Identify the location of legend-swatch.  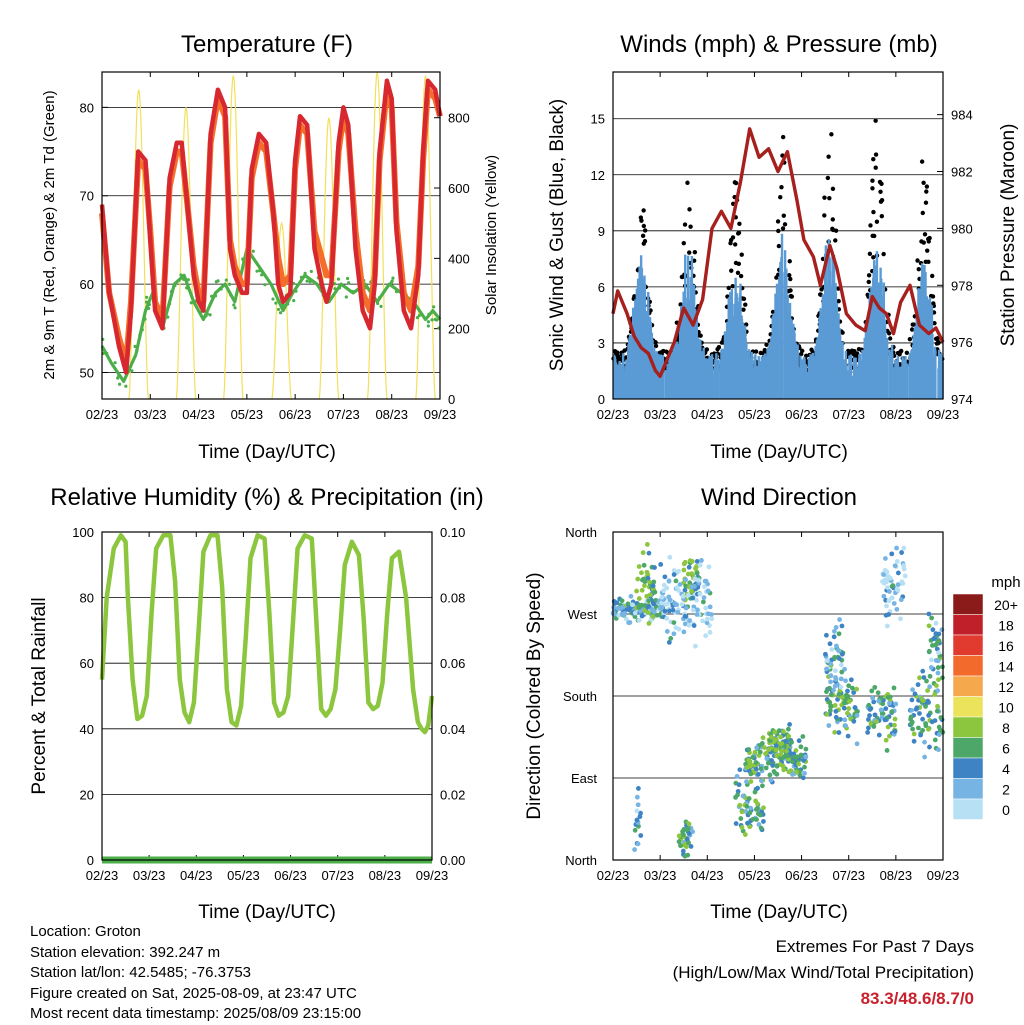
(968, 625).